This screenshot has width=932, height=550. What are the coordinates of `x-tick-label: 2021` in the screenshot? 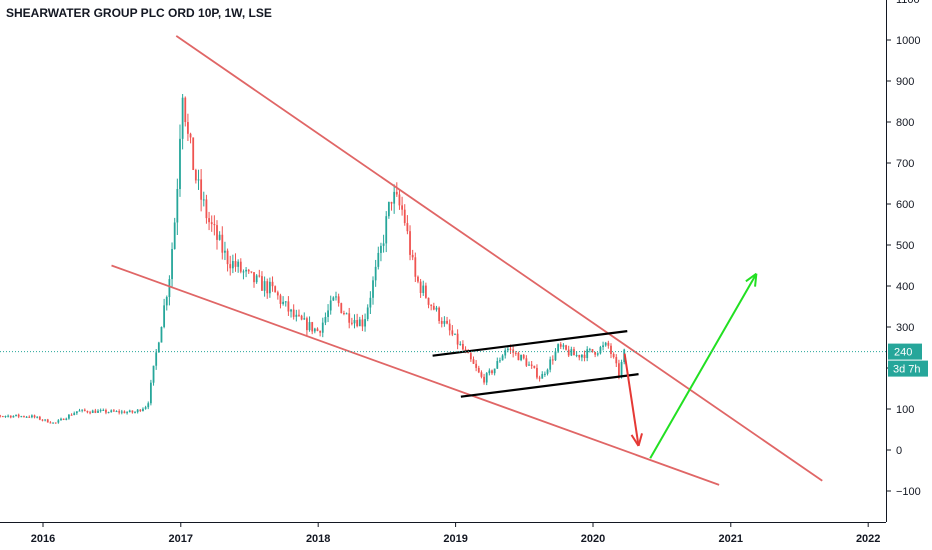 It's located at (731, 539).